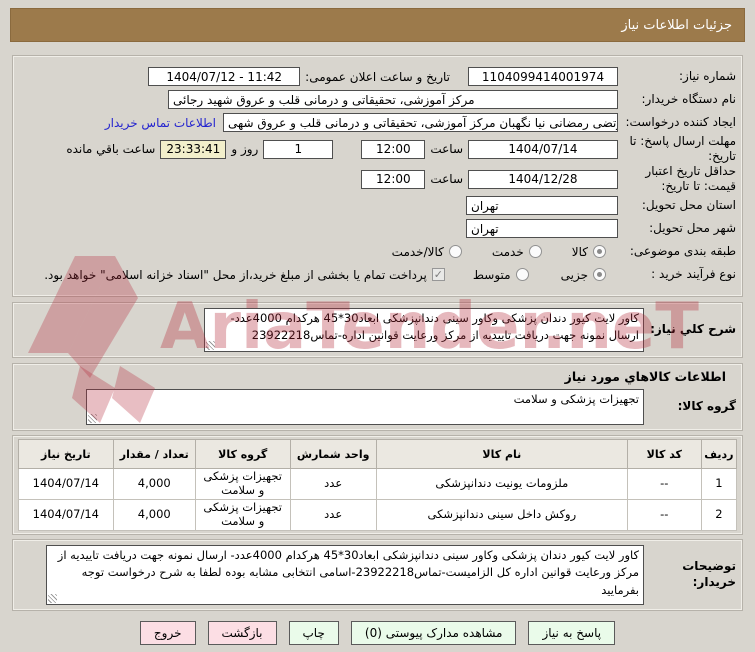 The height and width of the screenshot is (652, 755). What do you see at coordinates (417, 251) in the screenshot?
I see `radio-label-goods-service: کالا/خدمت` at bounding box center [417, 251].